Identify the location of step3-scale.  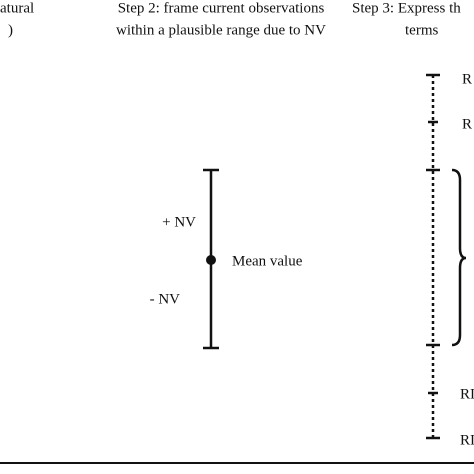
(446, 256).